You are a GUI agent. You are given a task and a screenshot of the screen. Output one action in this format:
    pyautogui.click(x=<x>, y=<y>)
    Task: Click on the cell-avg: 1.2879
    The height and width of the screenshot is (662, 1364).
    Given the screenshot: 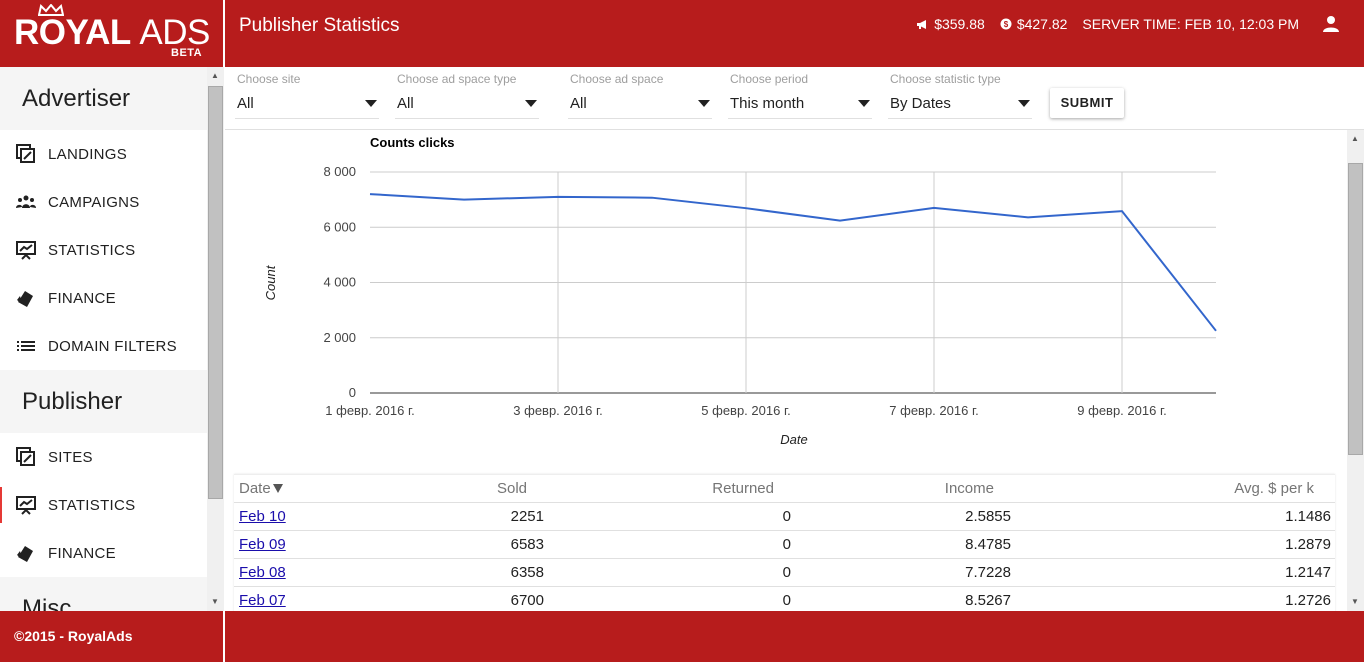 What is the action you would take?
    pyautogui.click(x=1308, y=544)
    